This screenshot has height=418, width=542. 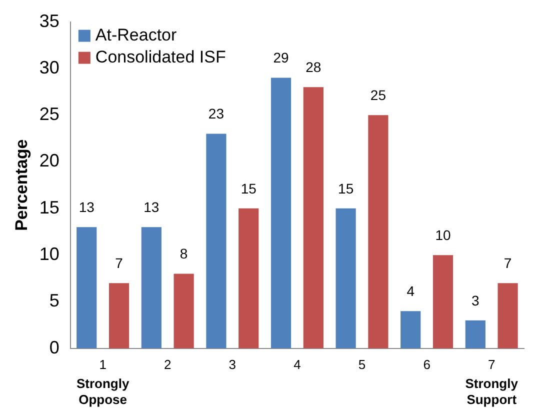 I want to click on y-tick-label: 25, so click(x=49, y=114).